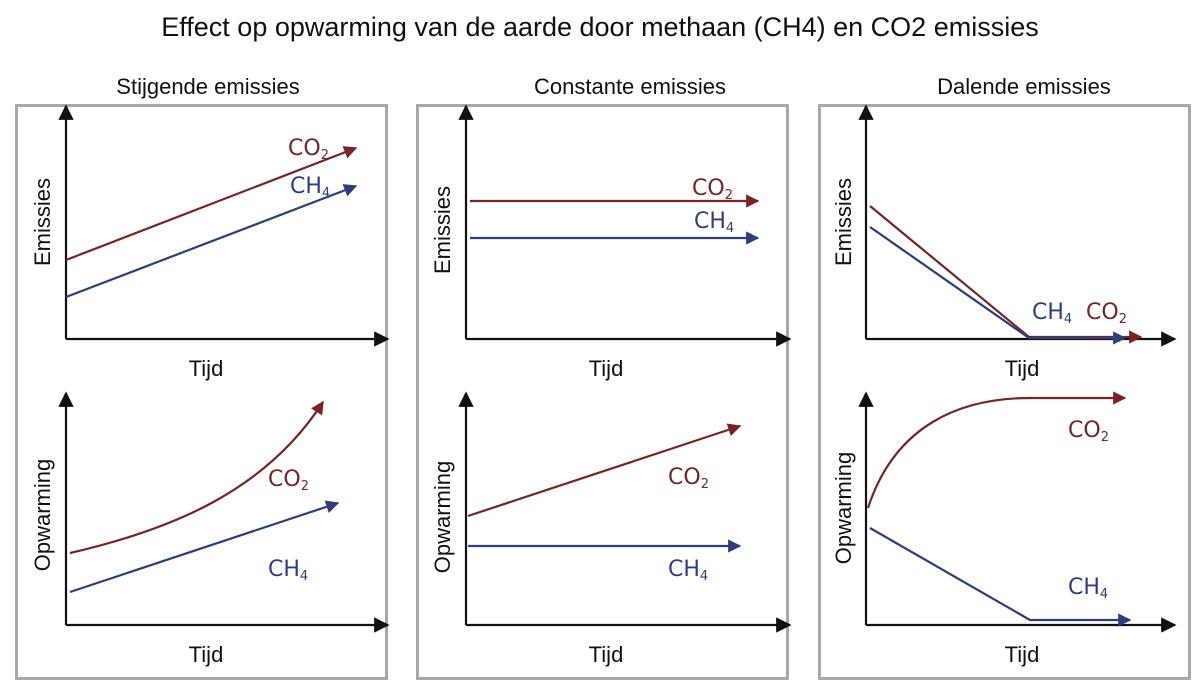 This screenshot has height=696, width=1200. Describe the element at coordinates (1024, 86) in the screenshot. I see `column-title-falling: Dalende emissies` at that location.